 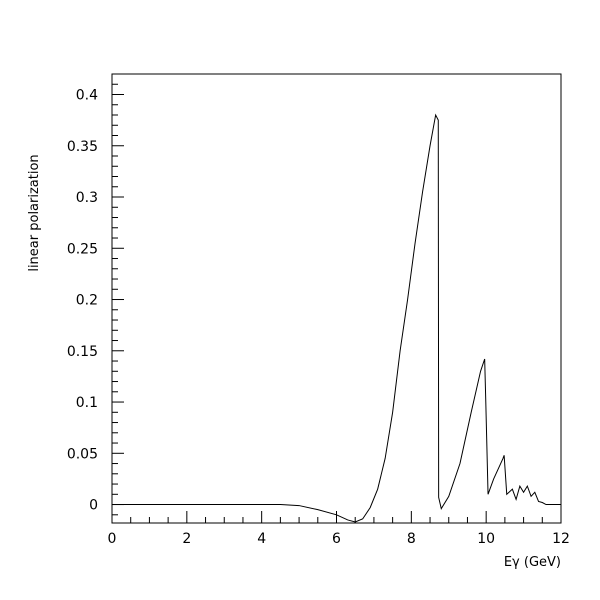 I want to click on y-tick-label: 0.35, so click(x=82, y=147).